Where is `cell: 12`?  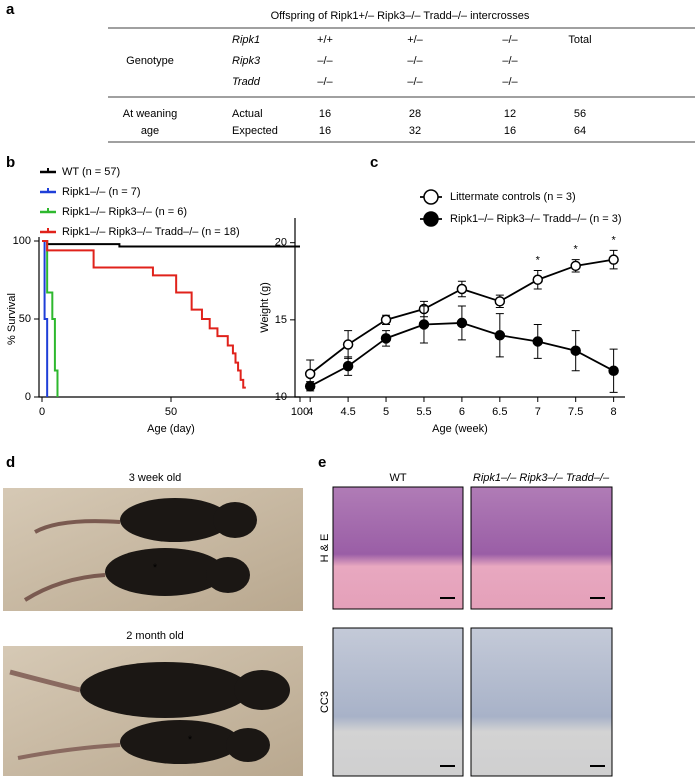 cell: 12 is located at coordinates (510, 114).